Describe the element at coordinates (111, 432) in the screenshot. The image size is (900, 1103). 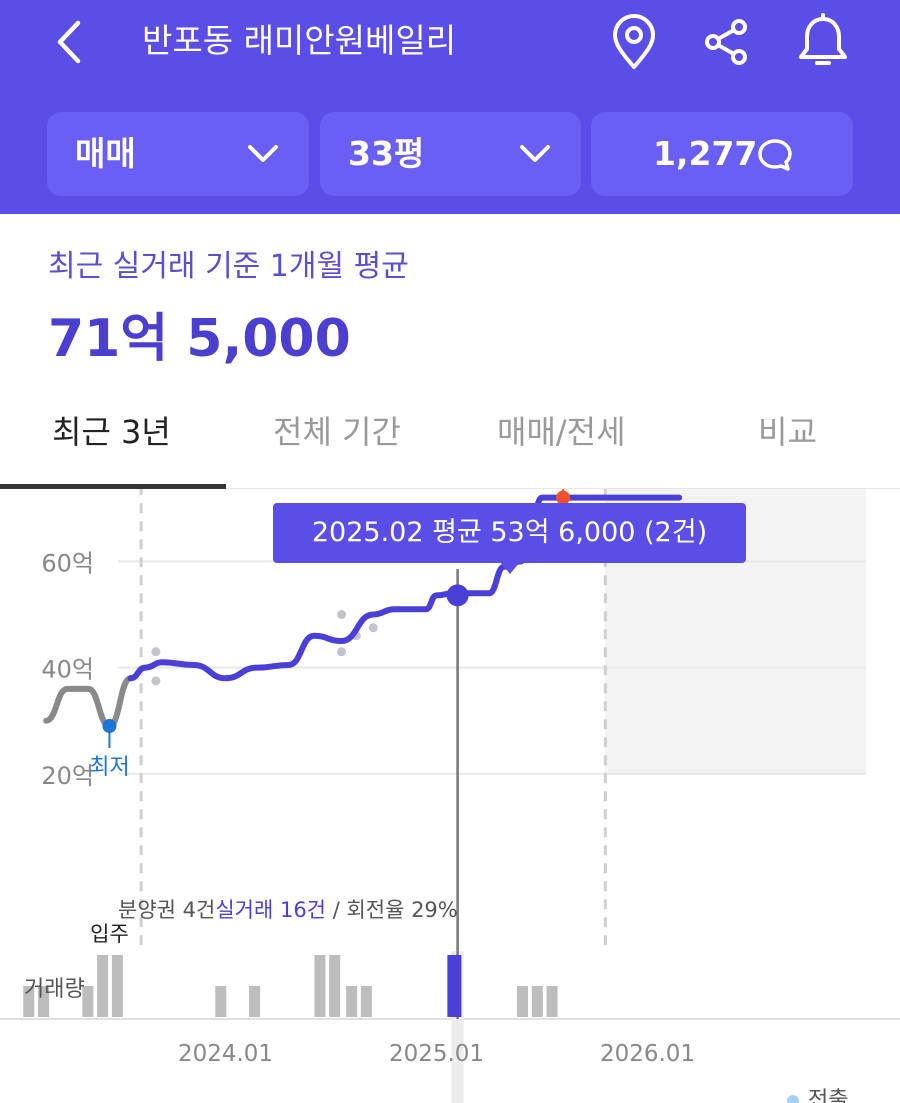
I see `tab-recent-3-years: 최근 3년` at that location.